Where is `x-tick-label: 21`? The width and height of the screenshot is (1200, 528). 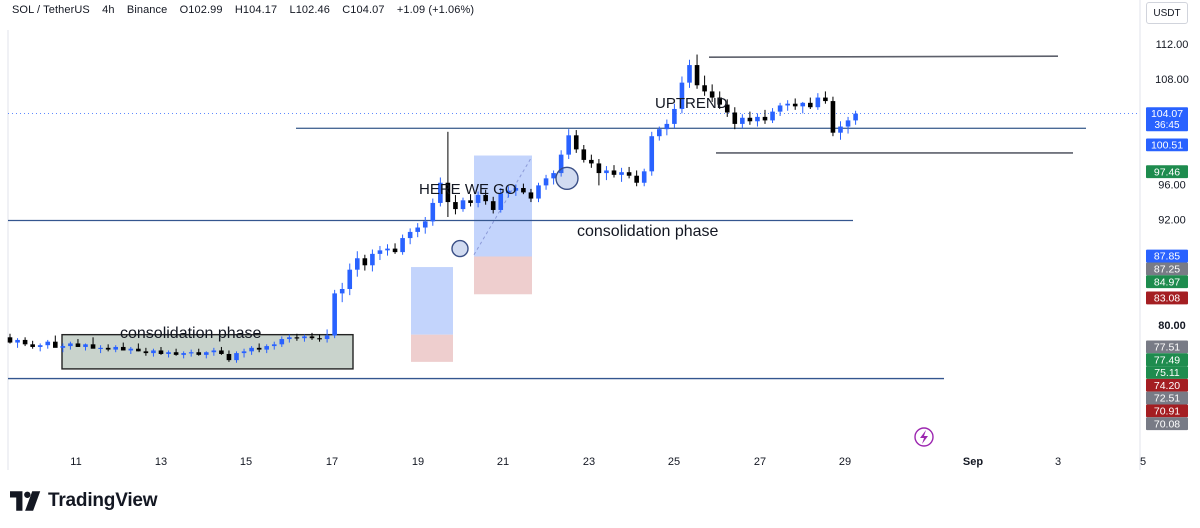
x-tick-label: 21 is located at coordinates (503, 462).